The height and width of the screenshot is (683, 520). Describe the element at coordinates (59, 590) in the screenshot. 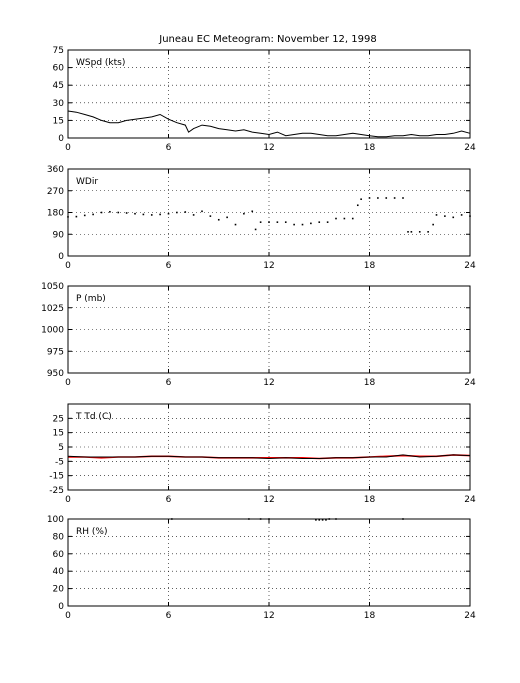

I see `y-tick-label: 20` at that location.